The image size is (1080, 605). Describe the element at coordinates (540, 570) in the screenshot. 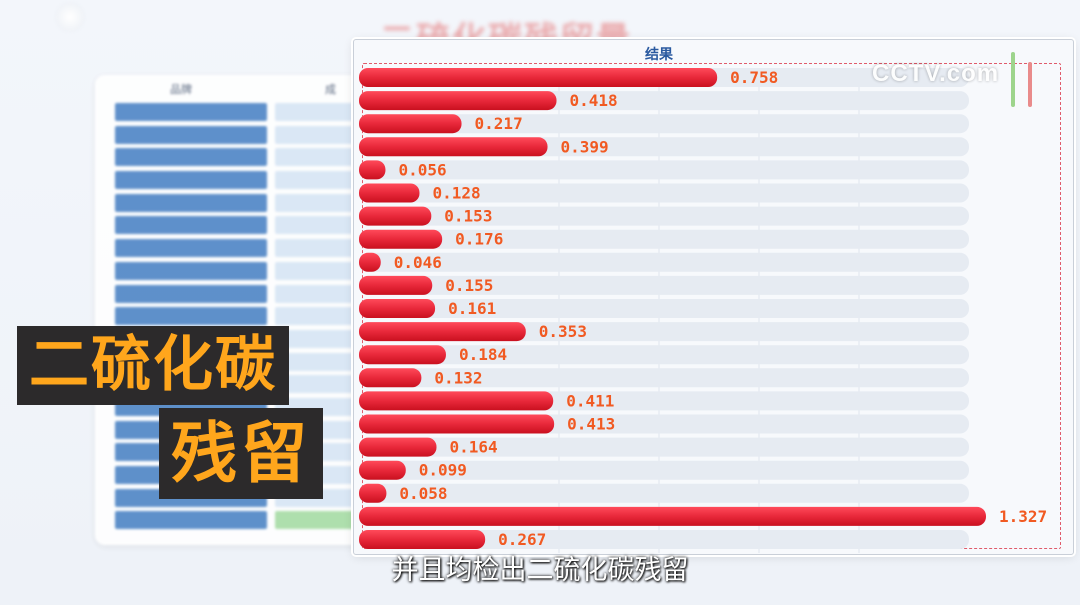

I see `subtitle: 并且均检出二硫化碳残留` at that location.